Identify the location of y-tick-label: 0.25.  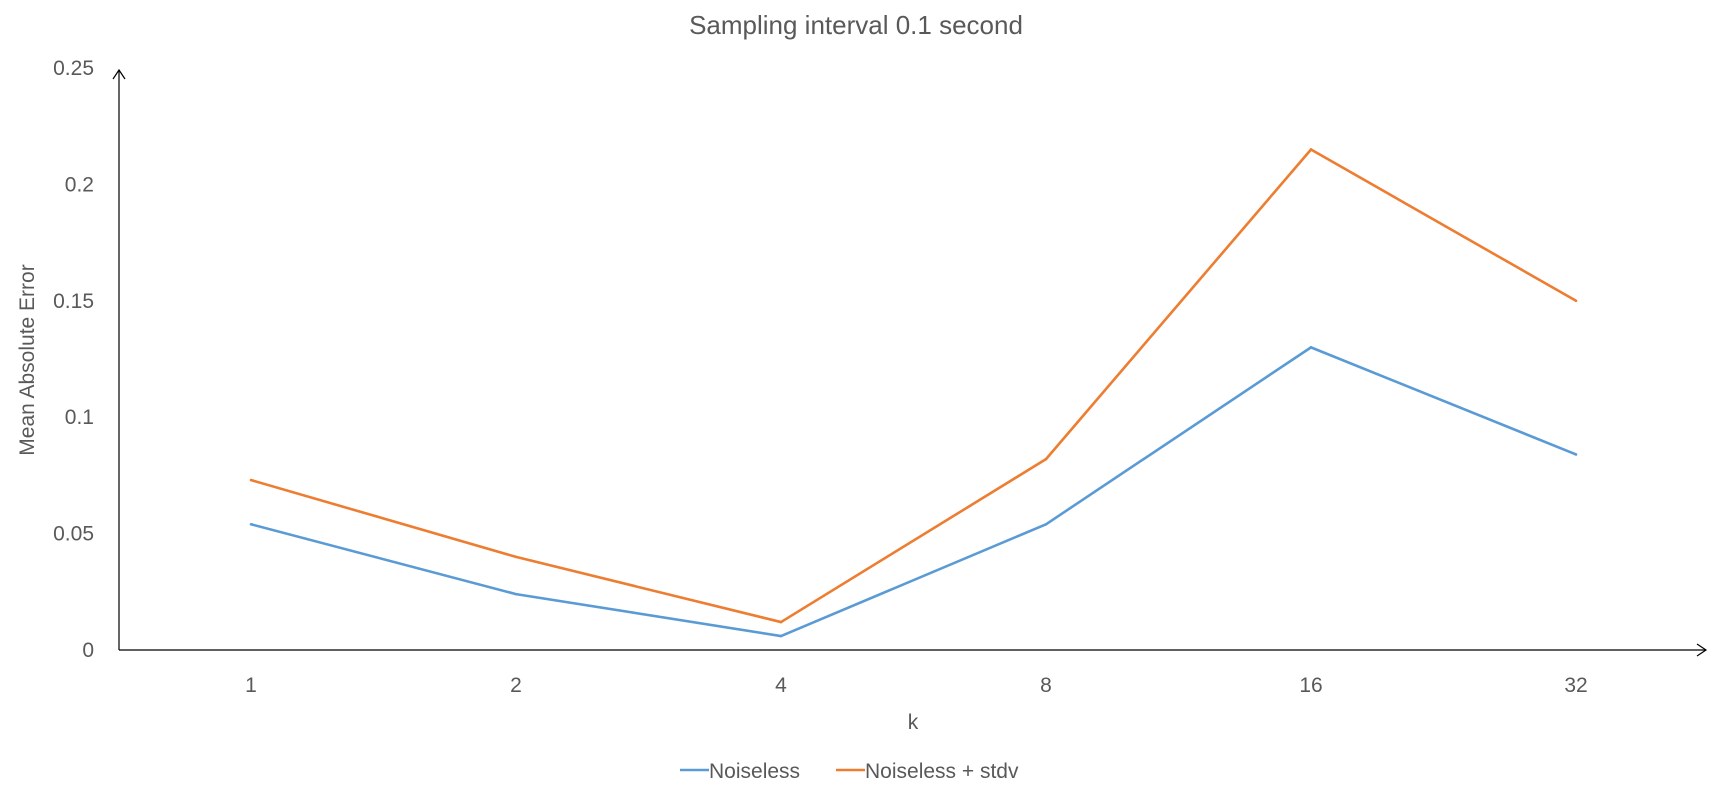
(73, 68).